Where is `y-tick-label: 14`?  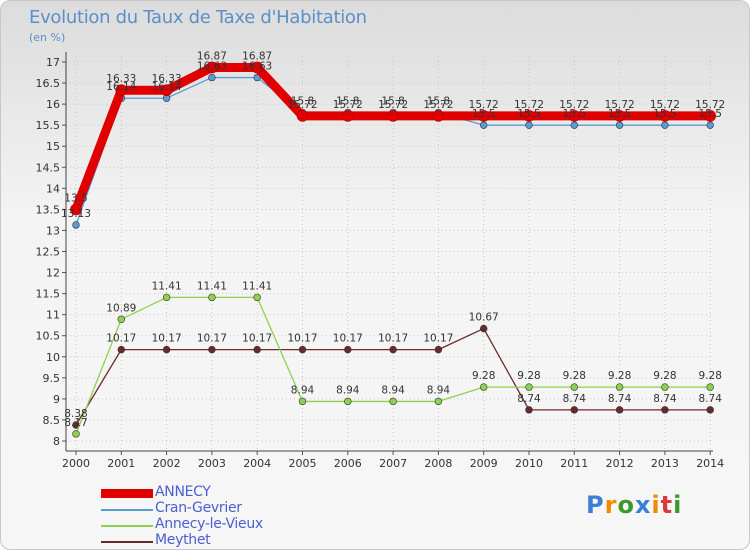
y-tick-label: 14 is located at coordinates (53, 188).